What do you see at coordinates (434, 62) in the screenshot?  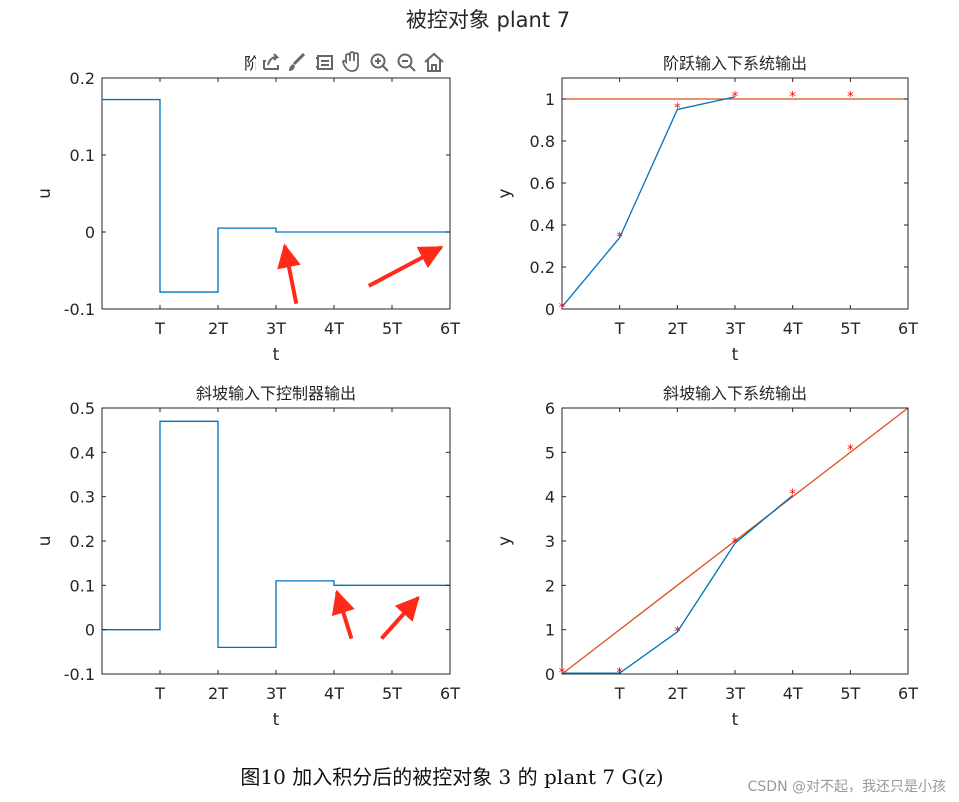 I see `home-icon` at bounding box center [434, 62].